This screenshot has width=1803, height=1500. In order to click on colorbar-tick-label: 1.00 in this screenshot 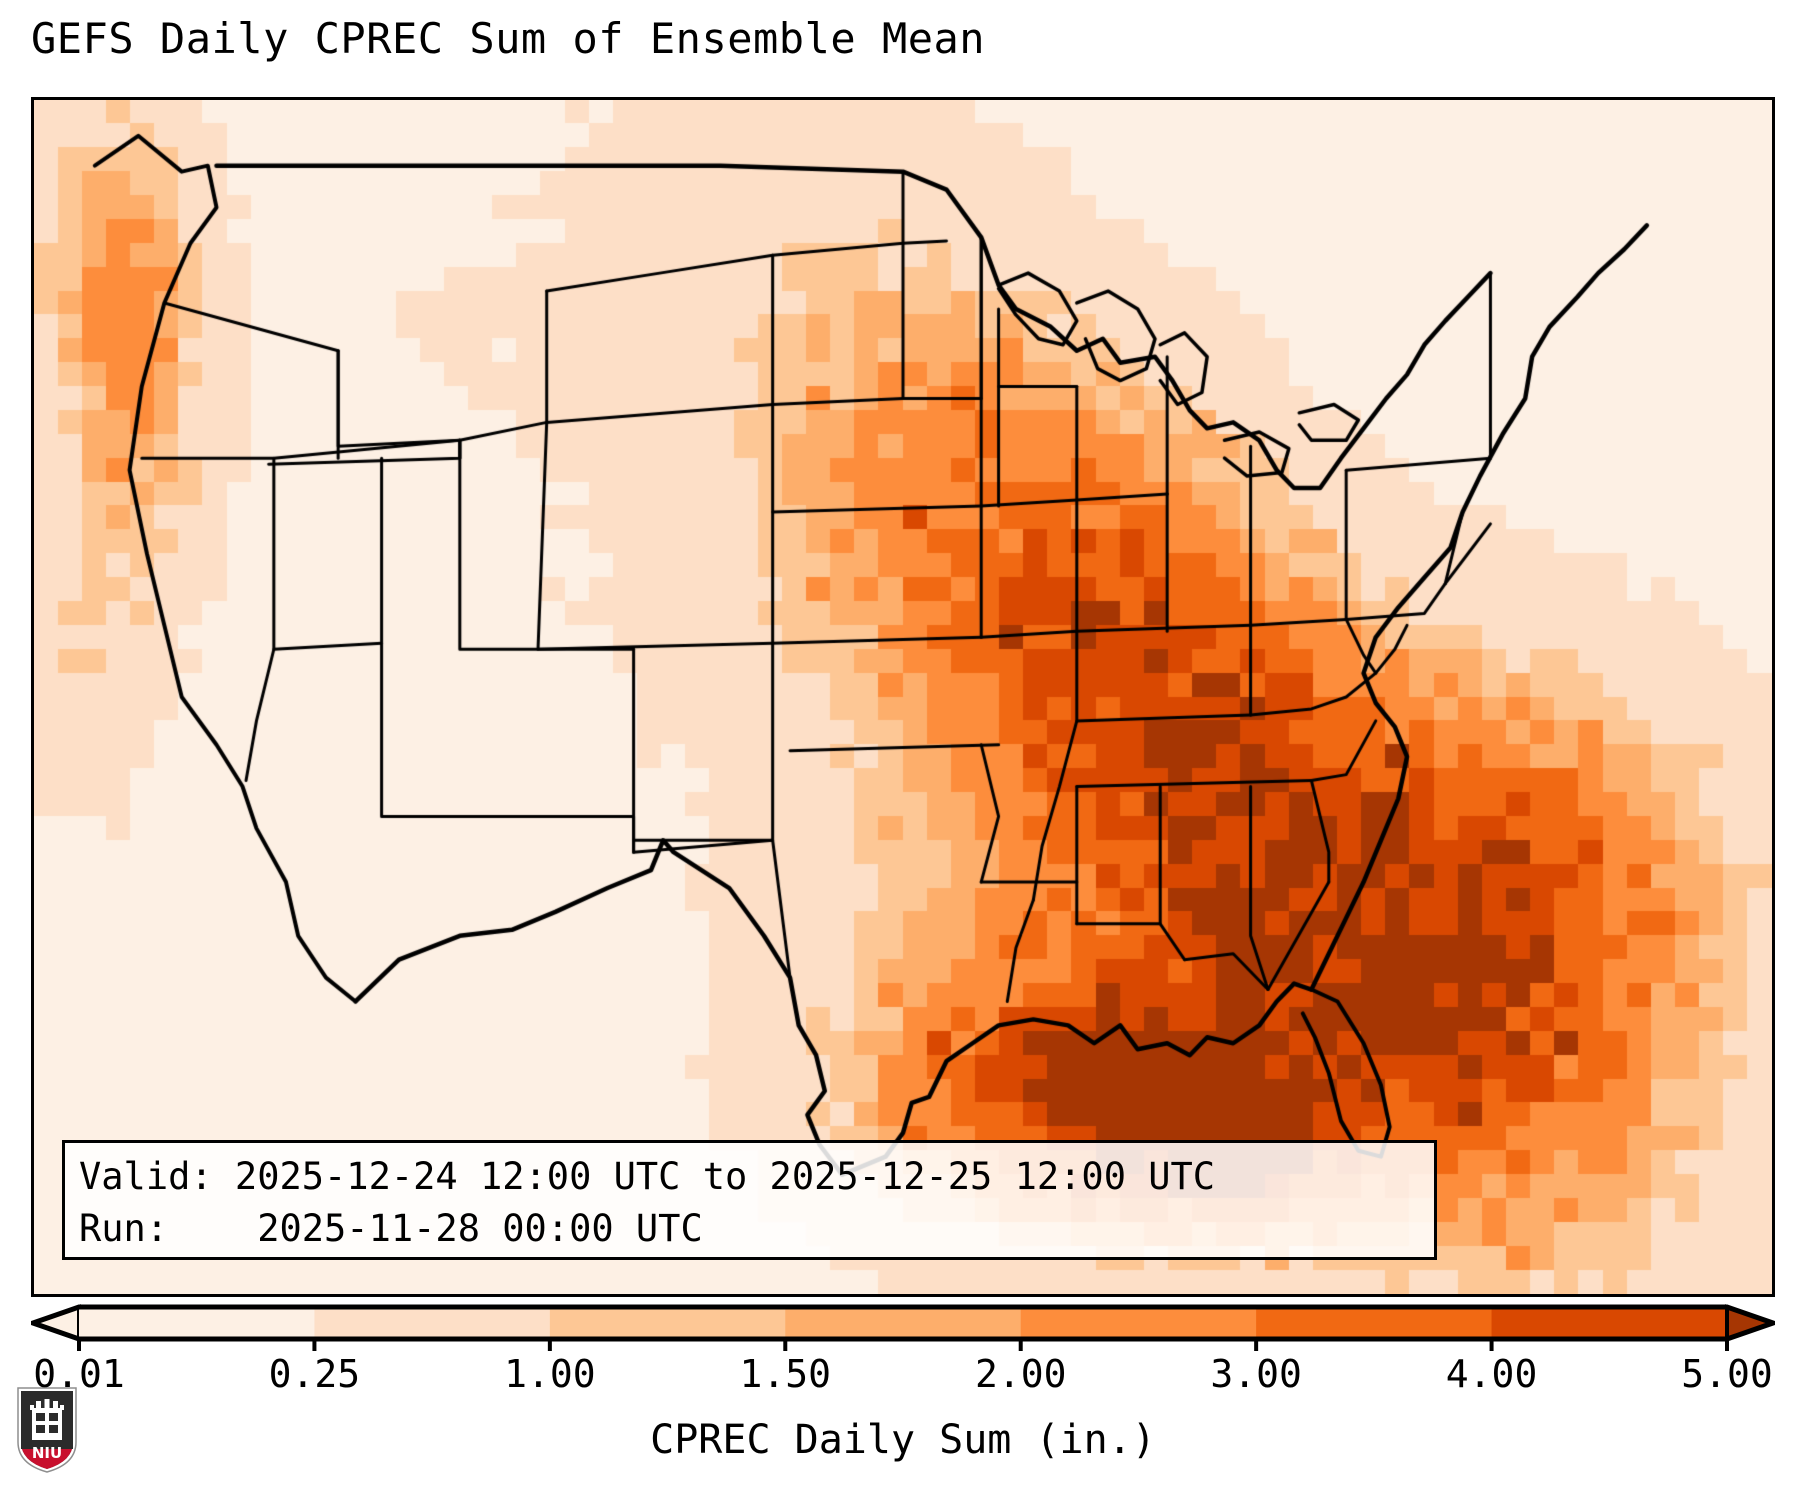, I will do `click(550, 1374)`.